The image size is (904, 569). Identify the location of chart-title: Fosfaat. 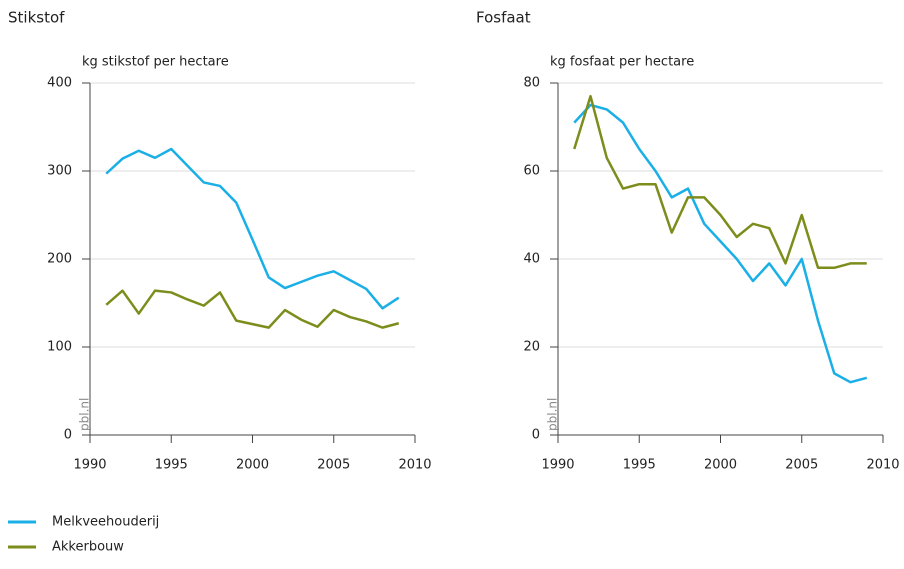
(503, 18).